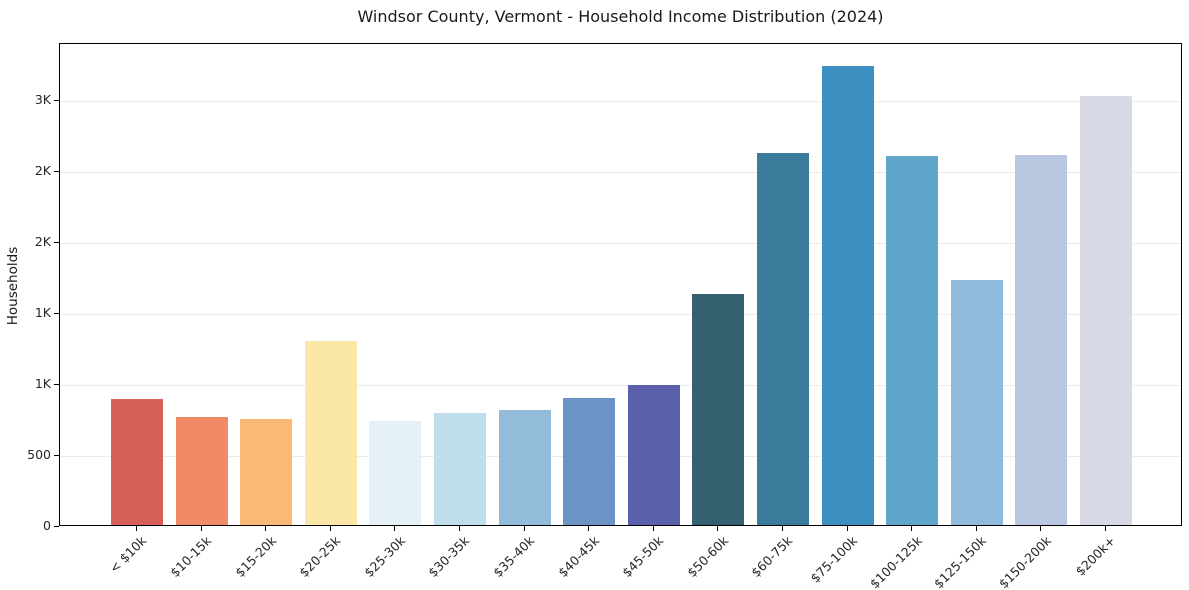 Image resolution: width=1189 pixels, height=590 pixels. I want to click on bar-$75-100k, so click(847, 295).